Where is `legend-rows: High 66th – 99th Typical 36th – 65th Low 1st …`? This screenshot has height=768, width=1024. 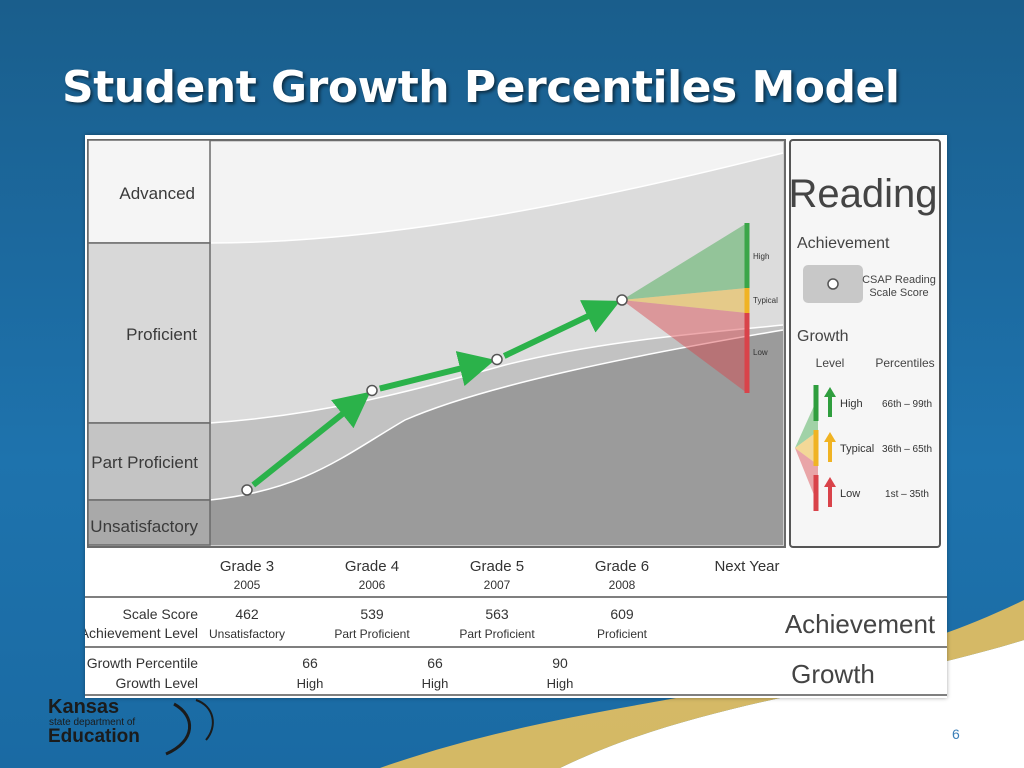
legend-rows: High 66th – 99th Typical 36th – 65th Low 1st … is located at coordinates (863, 448).